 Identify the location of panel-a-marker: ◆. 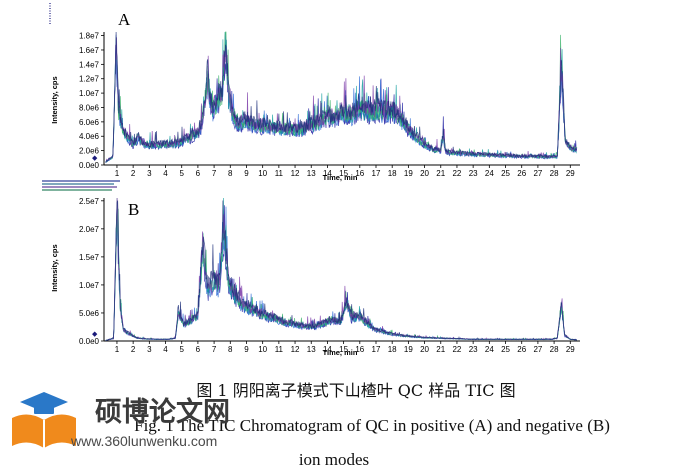
(95, 158).